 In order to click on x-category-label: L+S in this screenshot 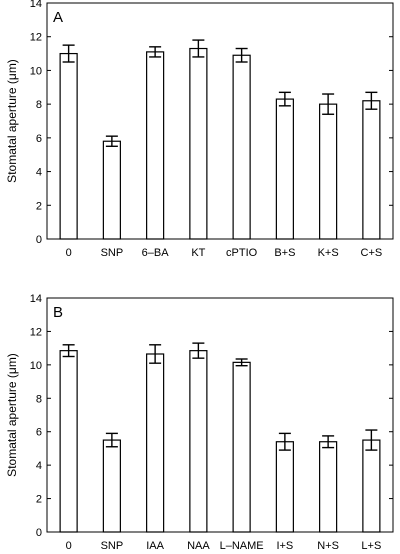, I will do `click(371, 546)`.